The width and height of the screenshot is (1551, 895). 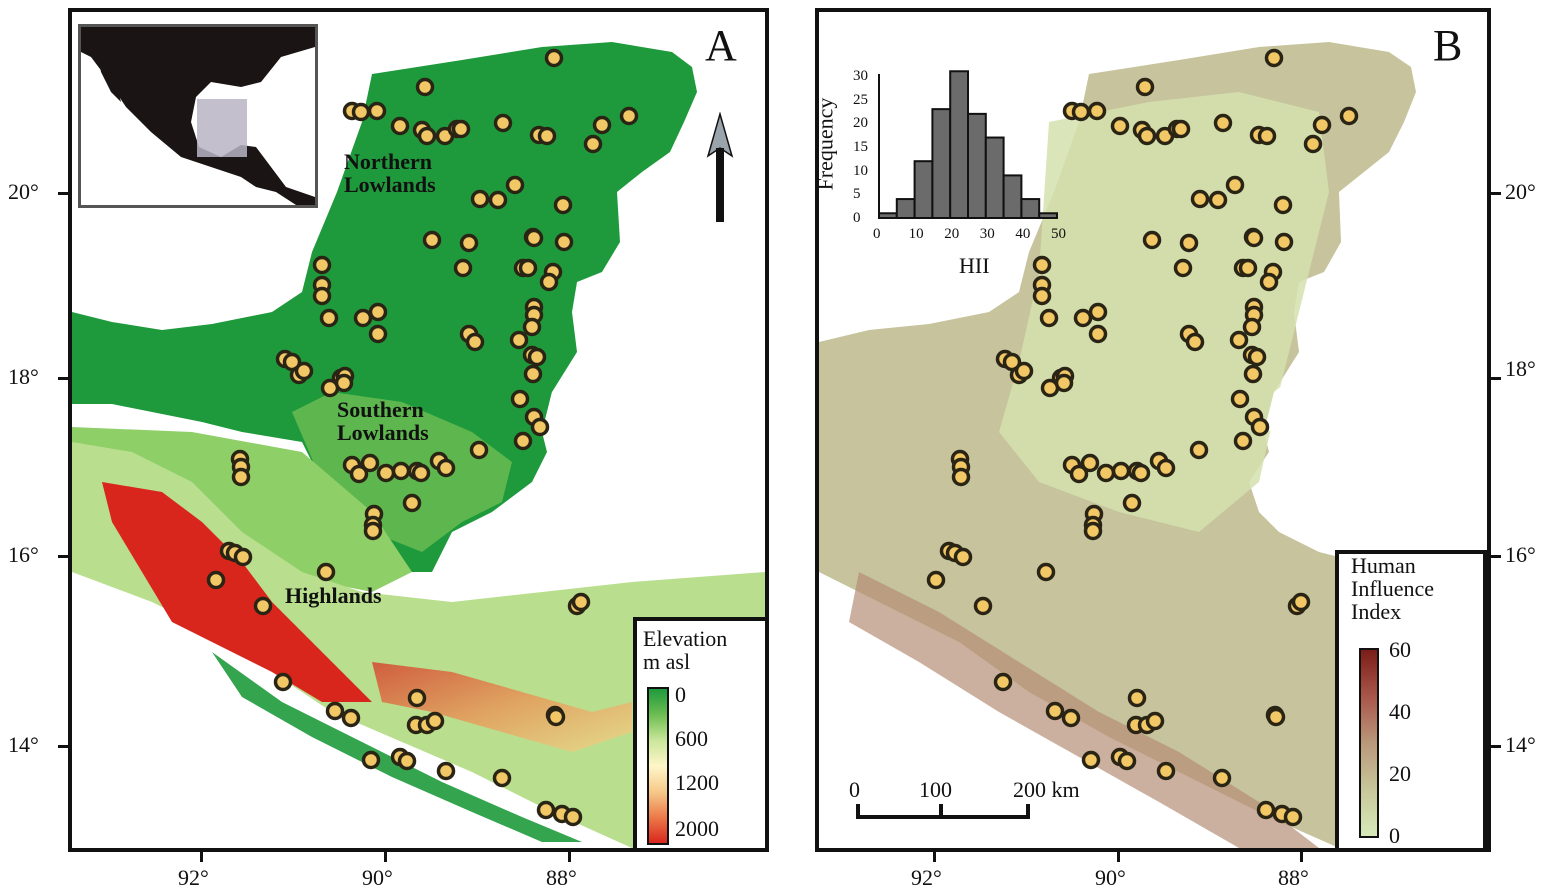 I want to click on histogram-y-tick-label: 30, so click(x=860, y=76).